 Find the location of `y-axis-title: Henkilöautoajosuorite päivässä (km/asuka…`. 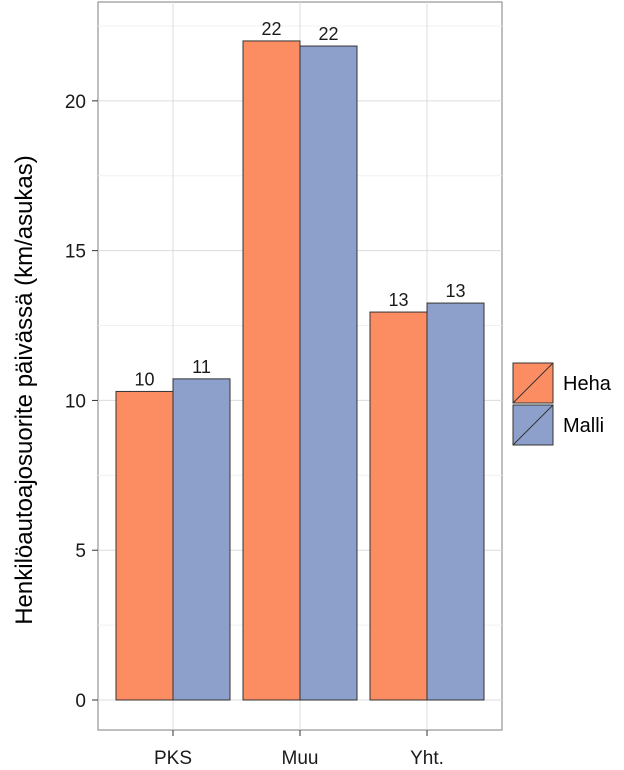

y-axis-title: Henkilöautoajosuorite päivässä (km/asuka… is located at coordinates (24, 390).